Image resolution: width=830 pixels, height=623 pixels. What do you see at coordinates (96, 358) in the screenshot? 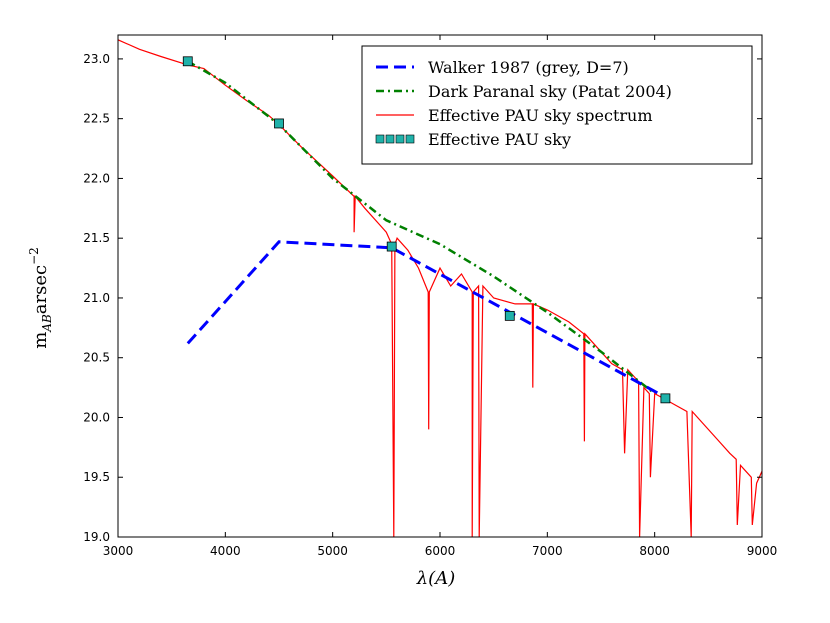
I see `y-tick-label: 20.5` at bounding box center [96, 358].